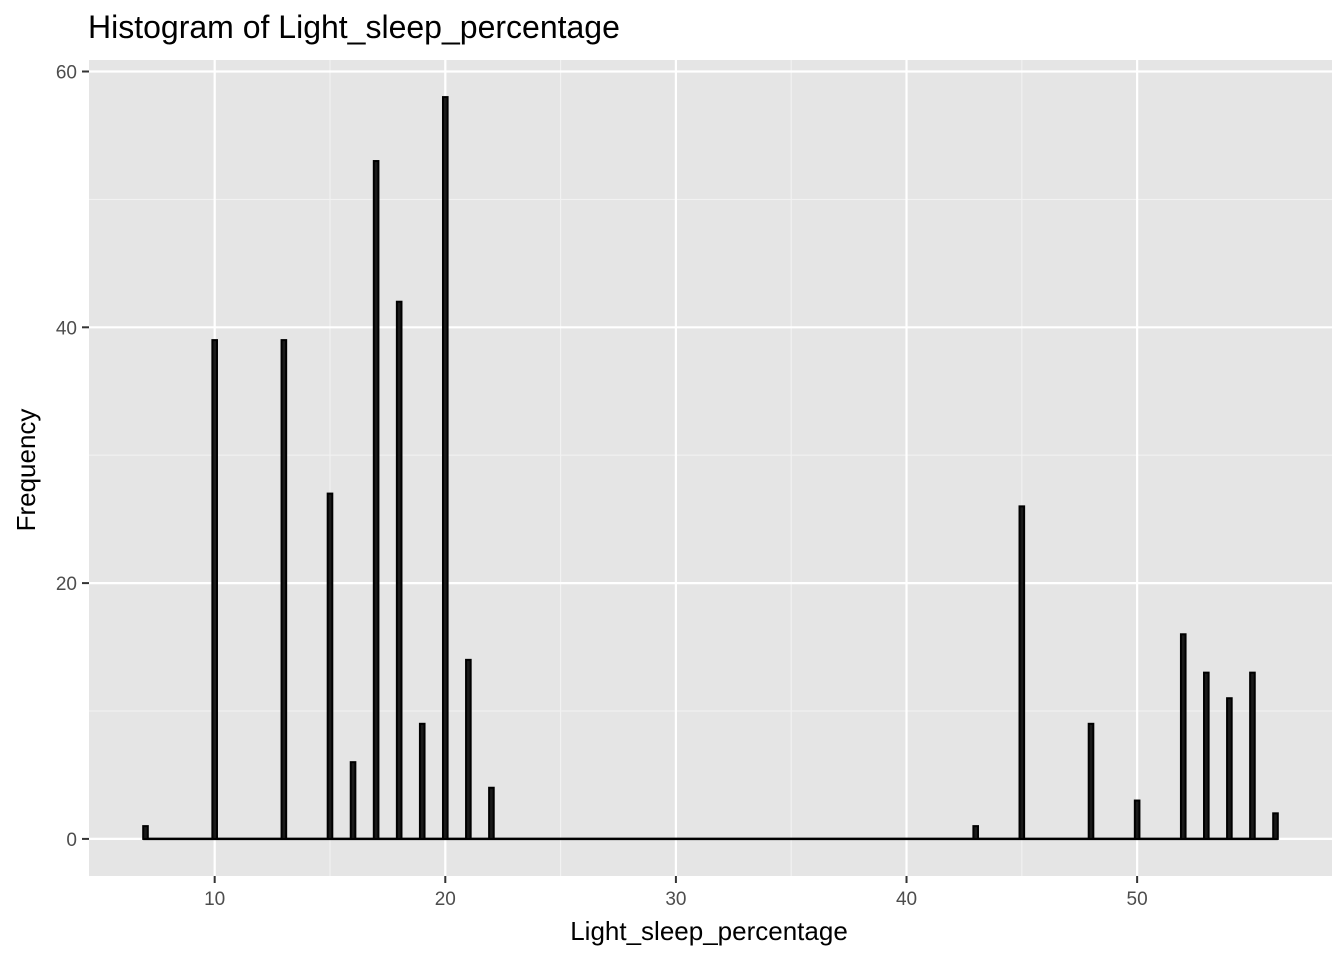  I want to click on x-axis: 10 20 30 40 50, so click(676, 893).